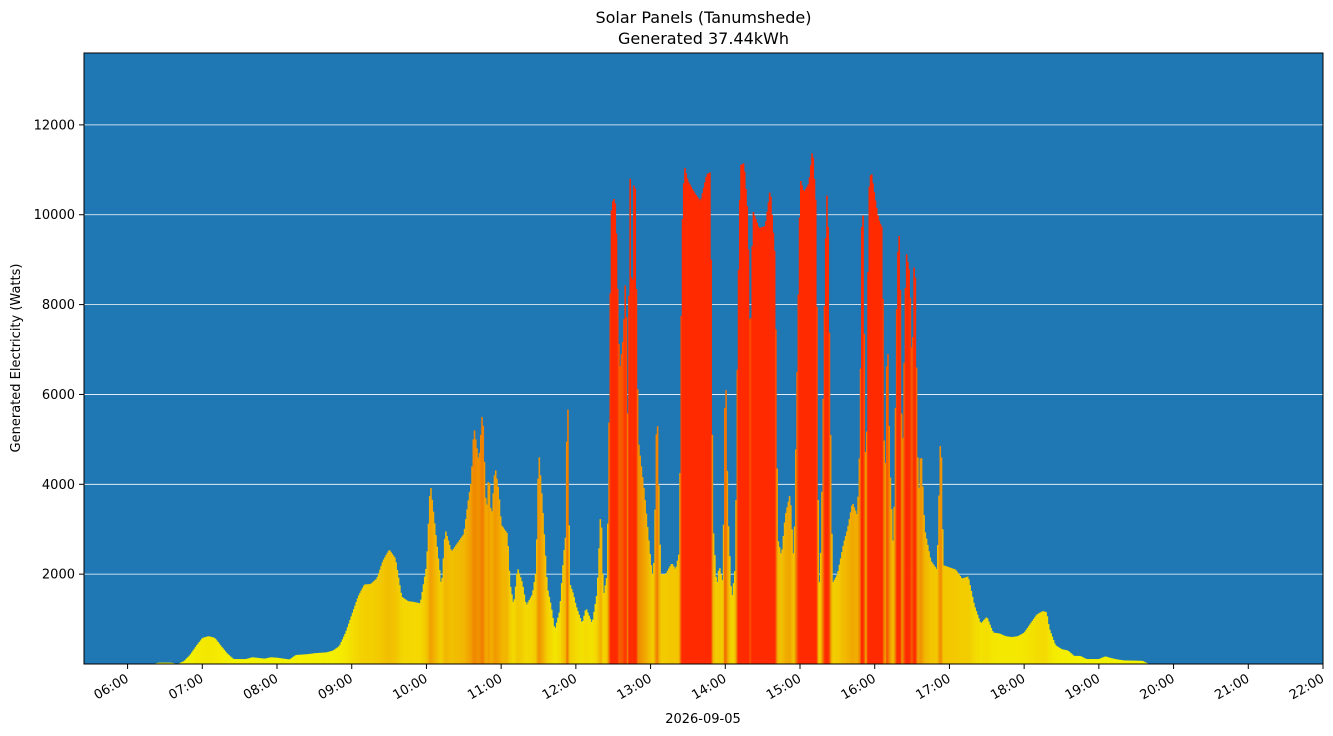 Image resolution: width=1333 pixels, height=736 pixels. I want to click on x-tick-label: 18:00, so click(1008, 687).